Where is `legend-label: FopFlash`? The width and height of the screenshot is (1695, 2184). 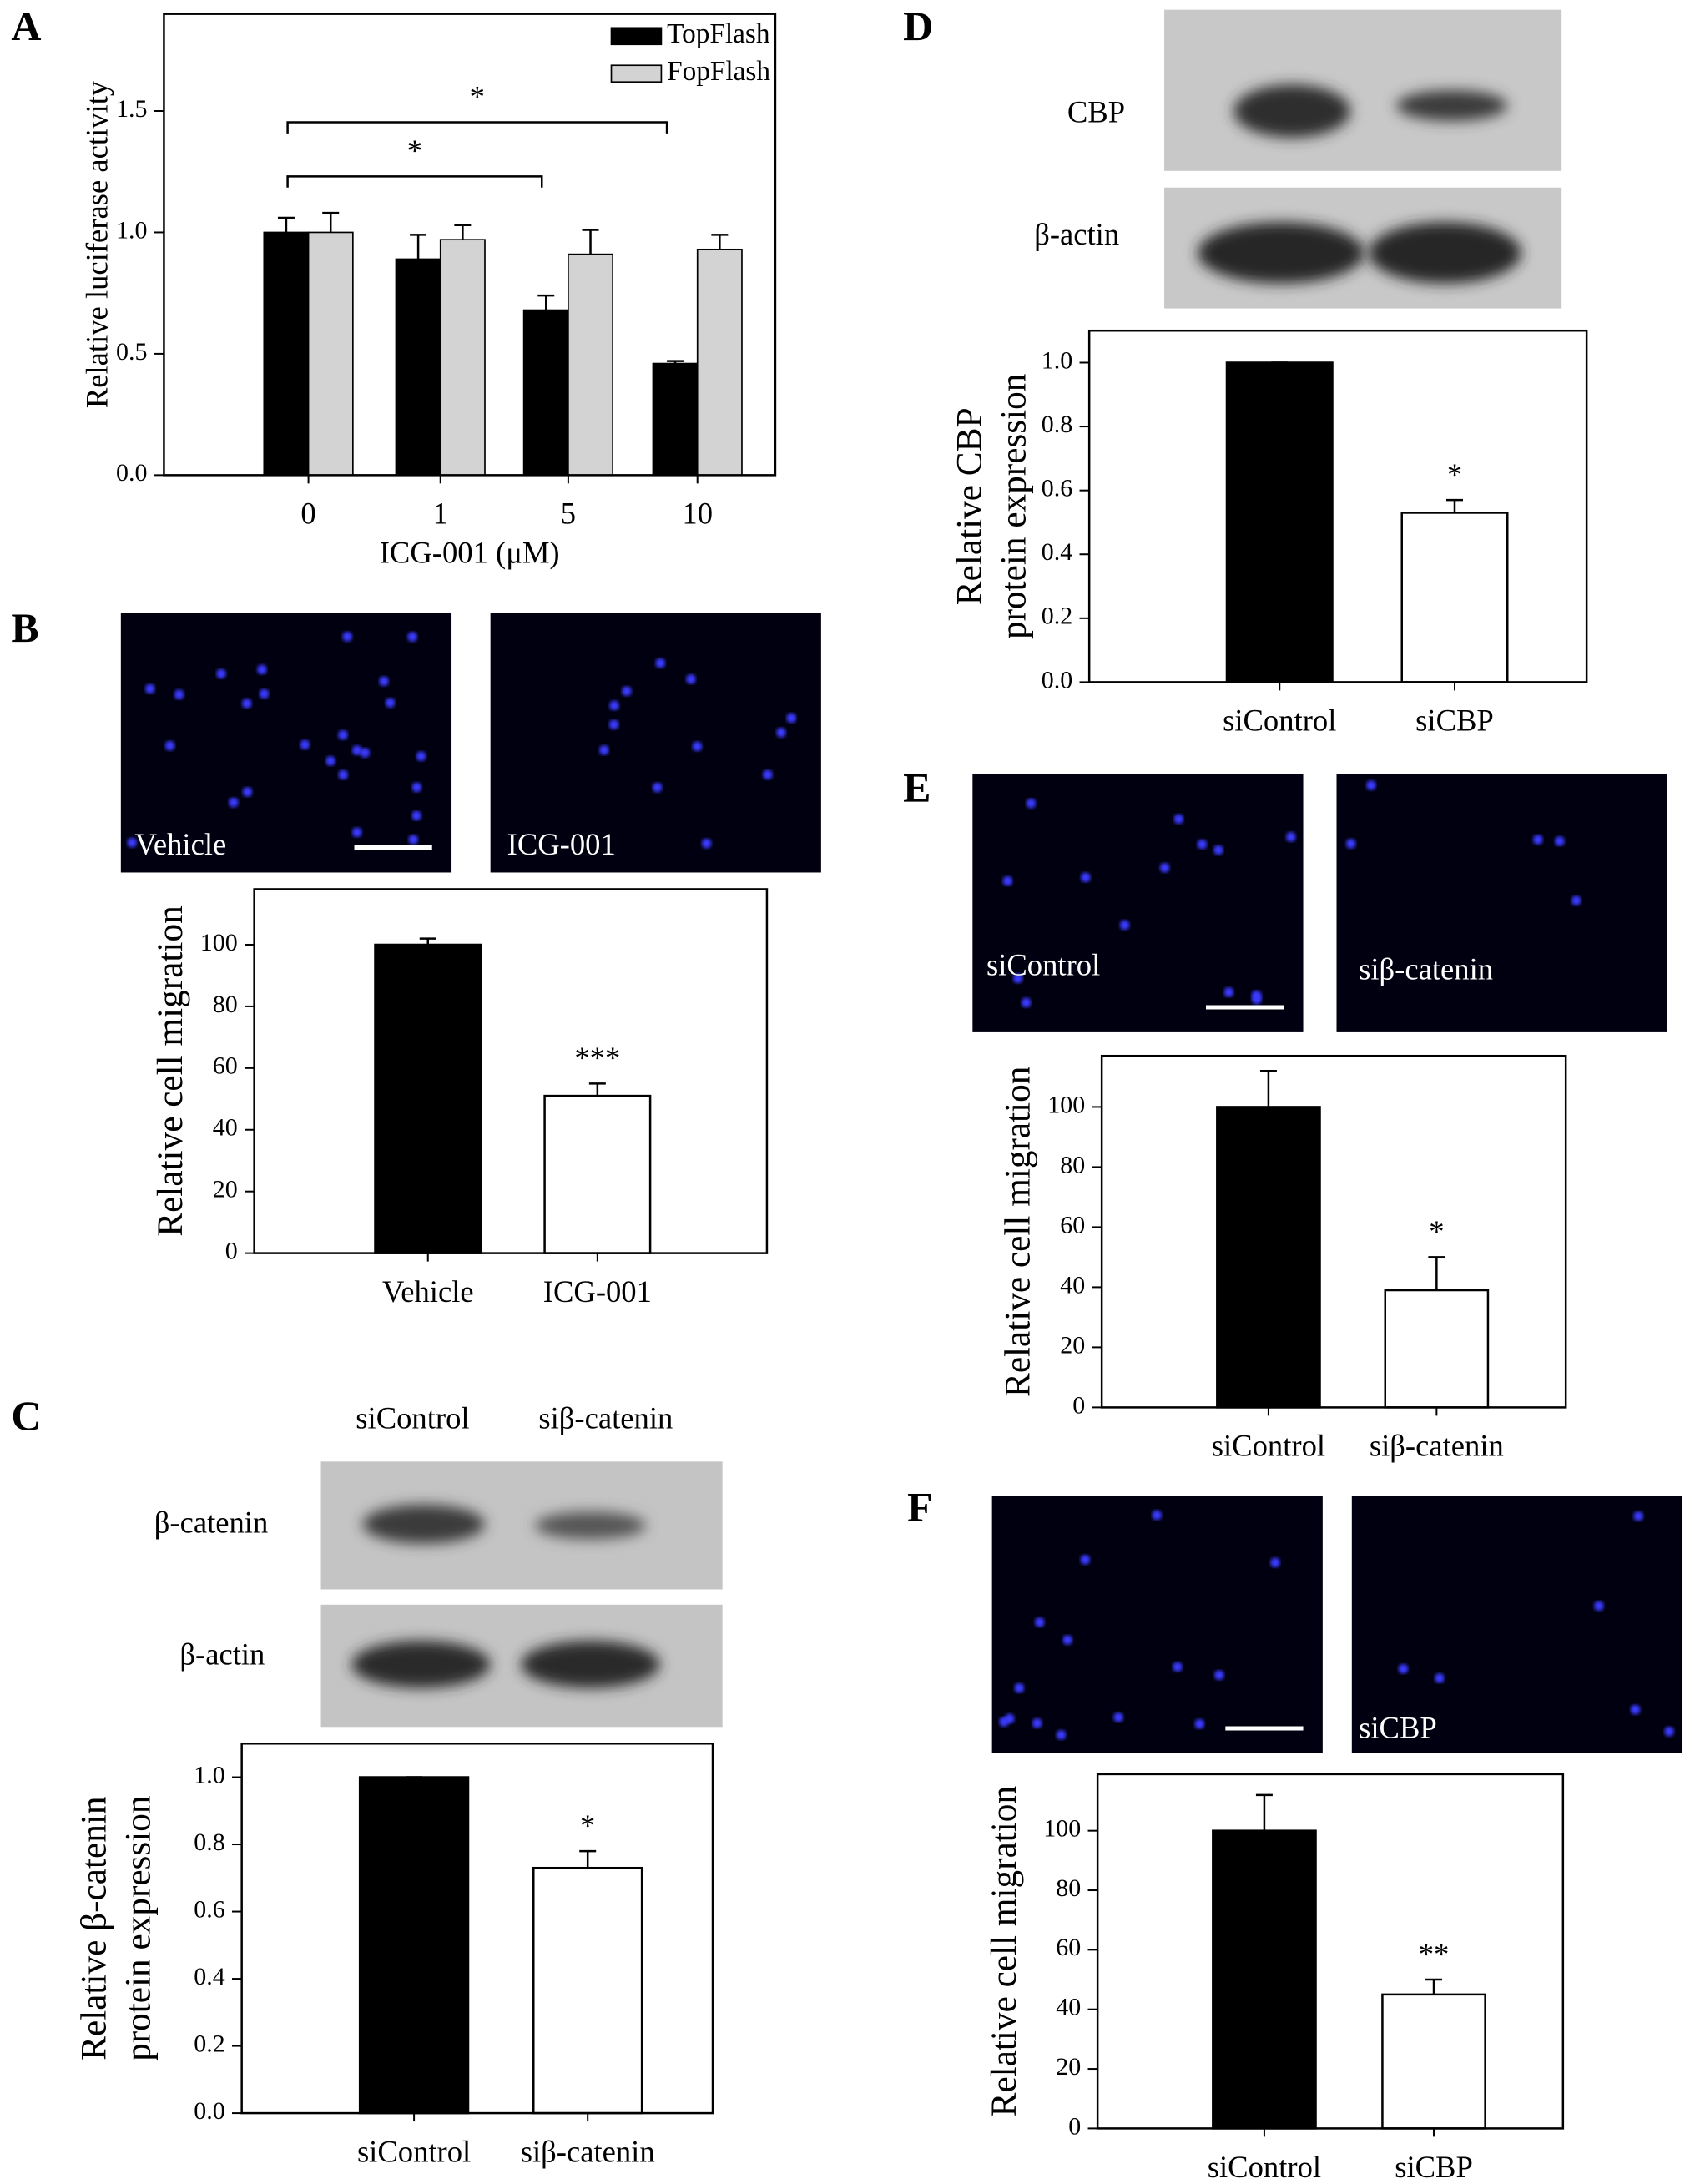
legend-label: FopFlash is located at coordinates (718, 71).